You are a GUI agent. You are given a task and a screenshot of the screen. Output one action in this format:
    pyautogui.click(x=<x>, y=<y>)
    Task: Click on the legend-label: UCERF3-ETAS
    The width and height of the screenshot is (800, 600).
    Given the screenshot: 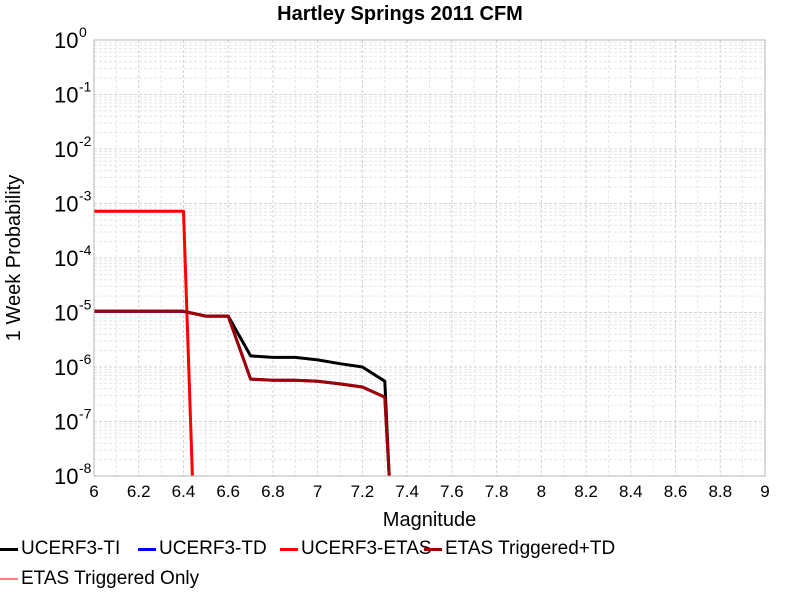 What is the action you would take?
    pyautogui.click(x=366, y=548)
    